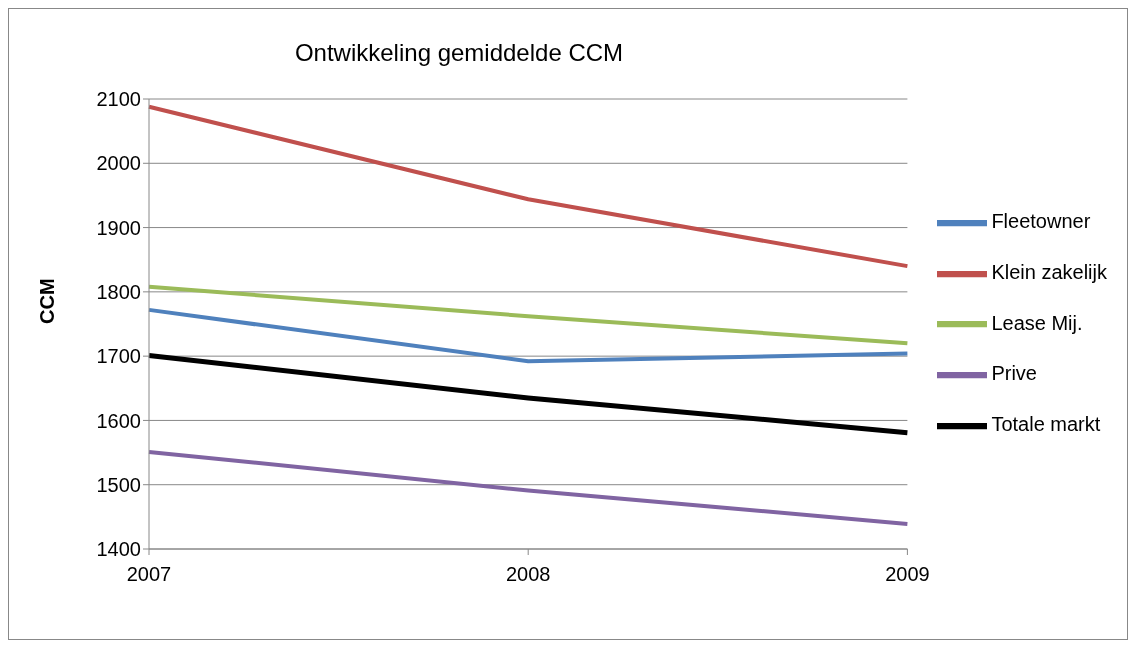 This screenshot has width=1130, height=646. What do you see at coordinates (907, 574) in the screenshot?
I see `x-tick-label: 2009` at bounding box center [907, 574].